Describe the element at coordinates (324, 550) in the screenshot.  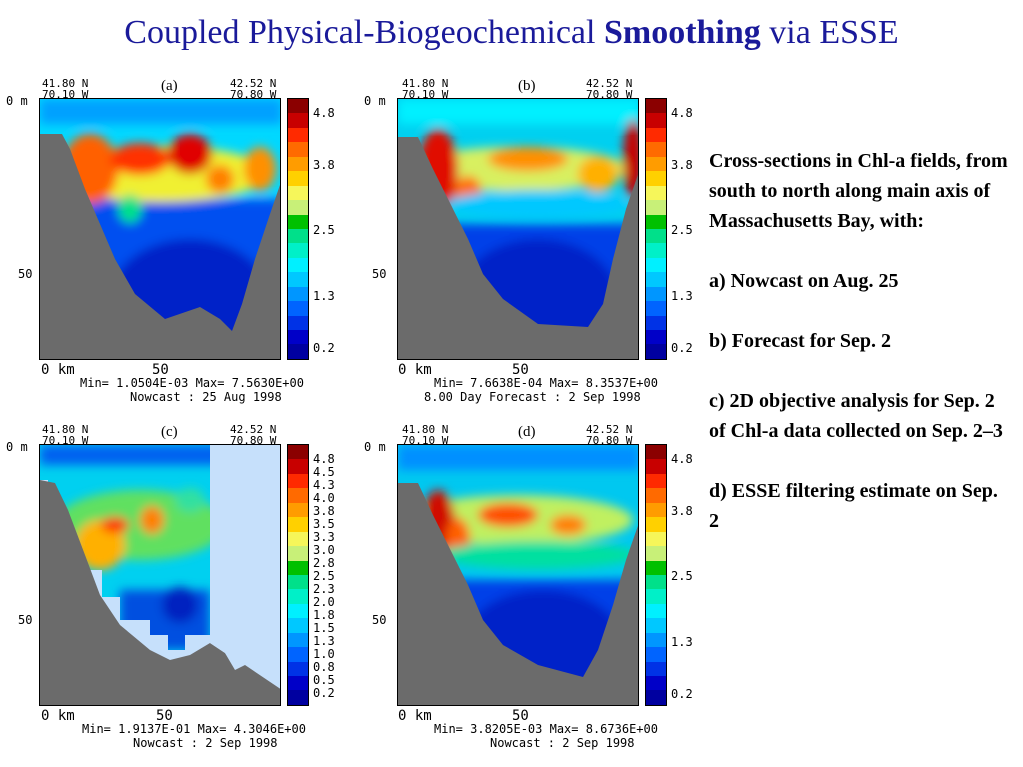
I see `colorbar-tick: 3.0` at that location.